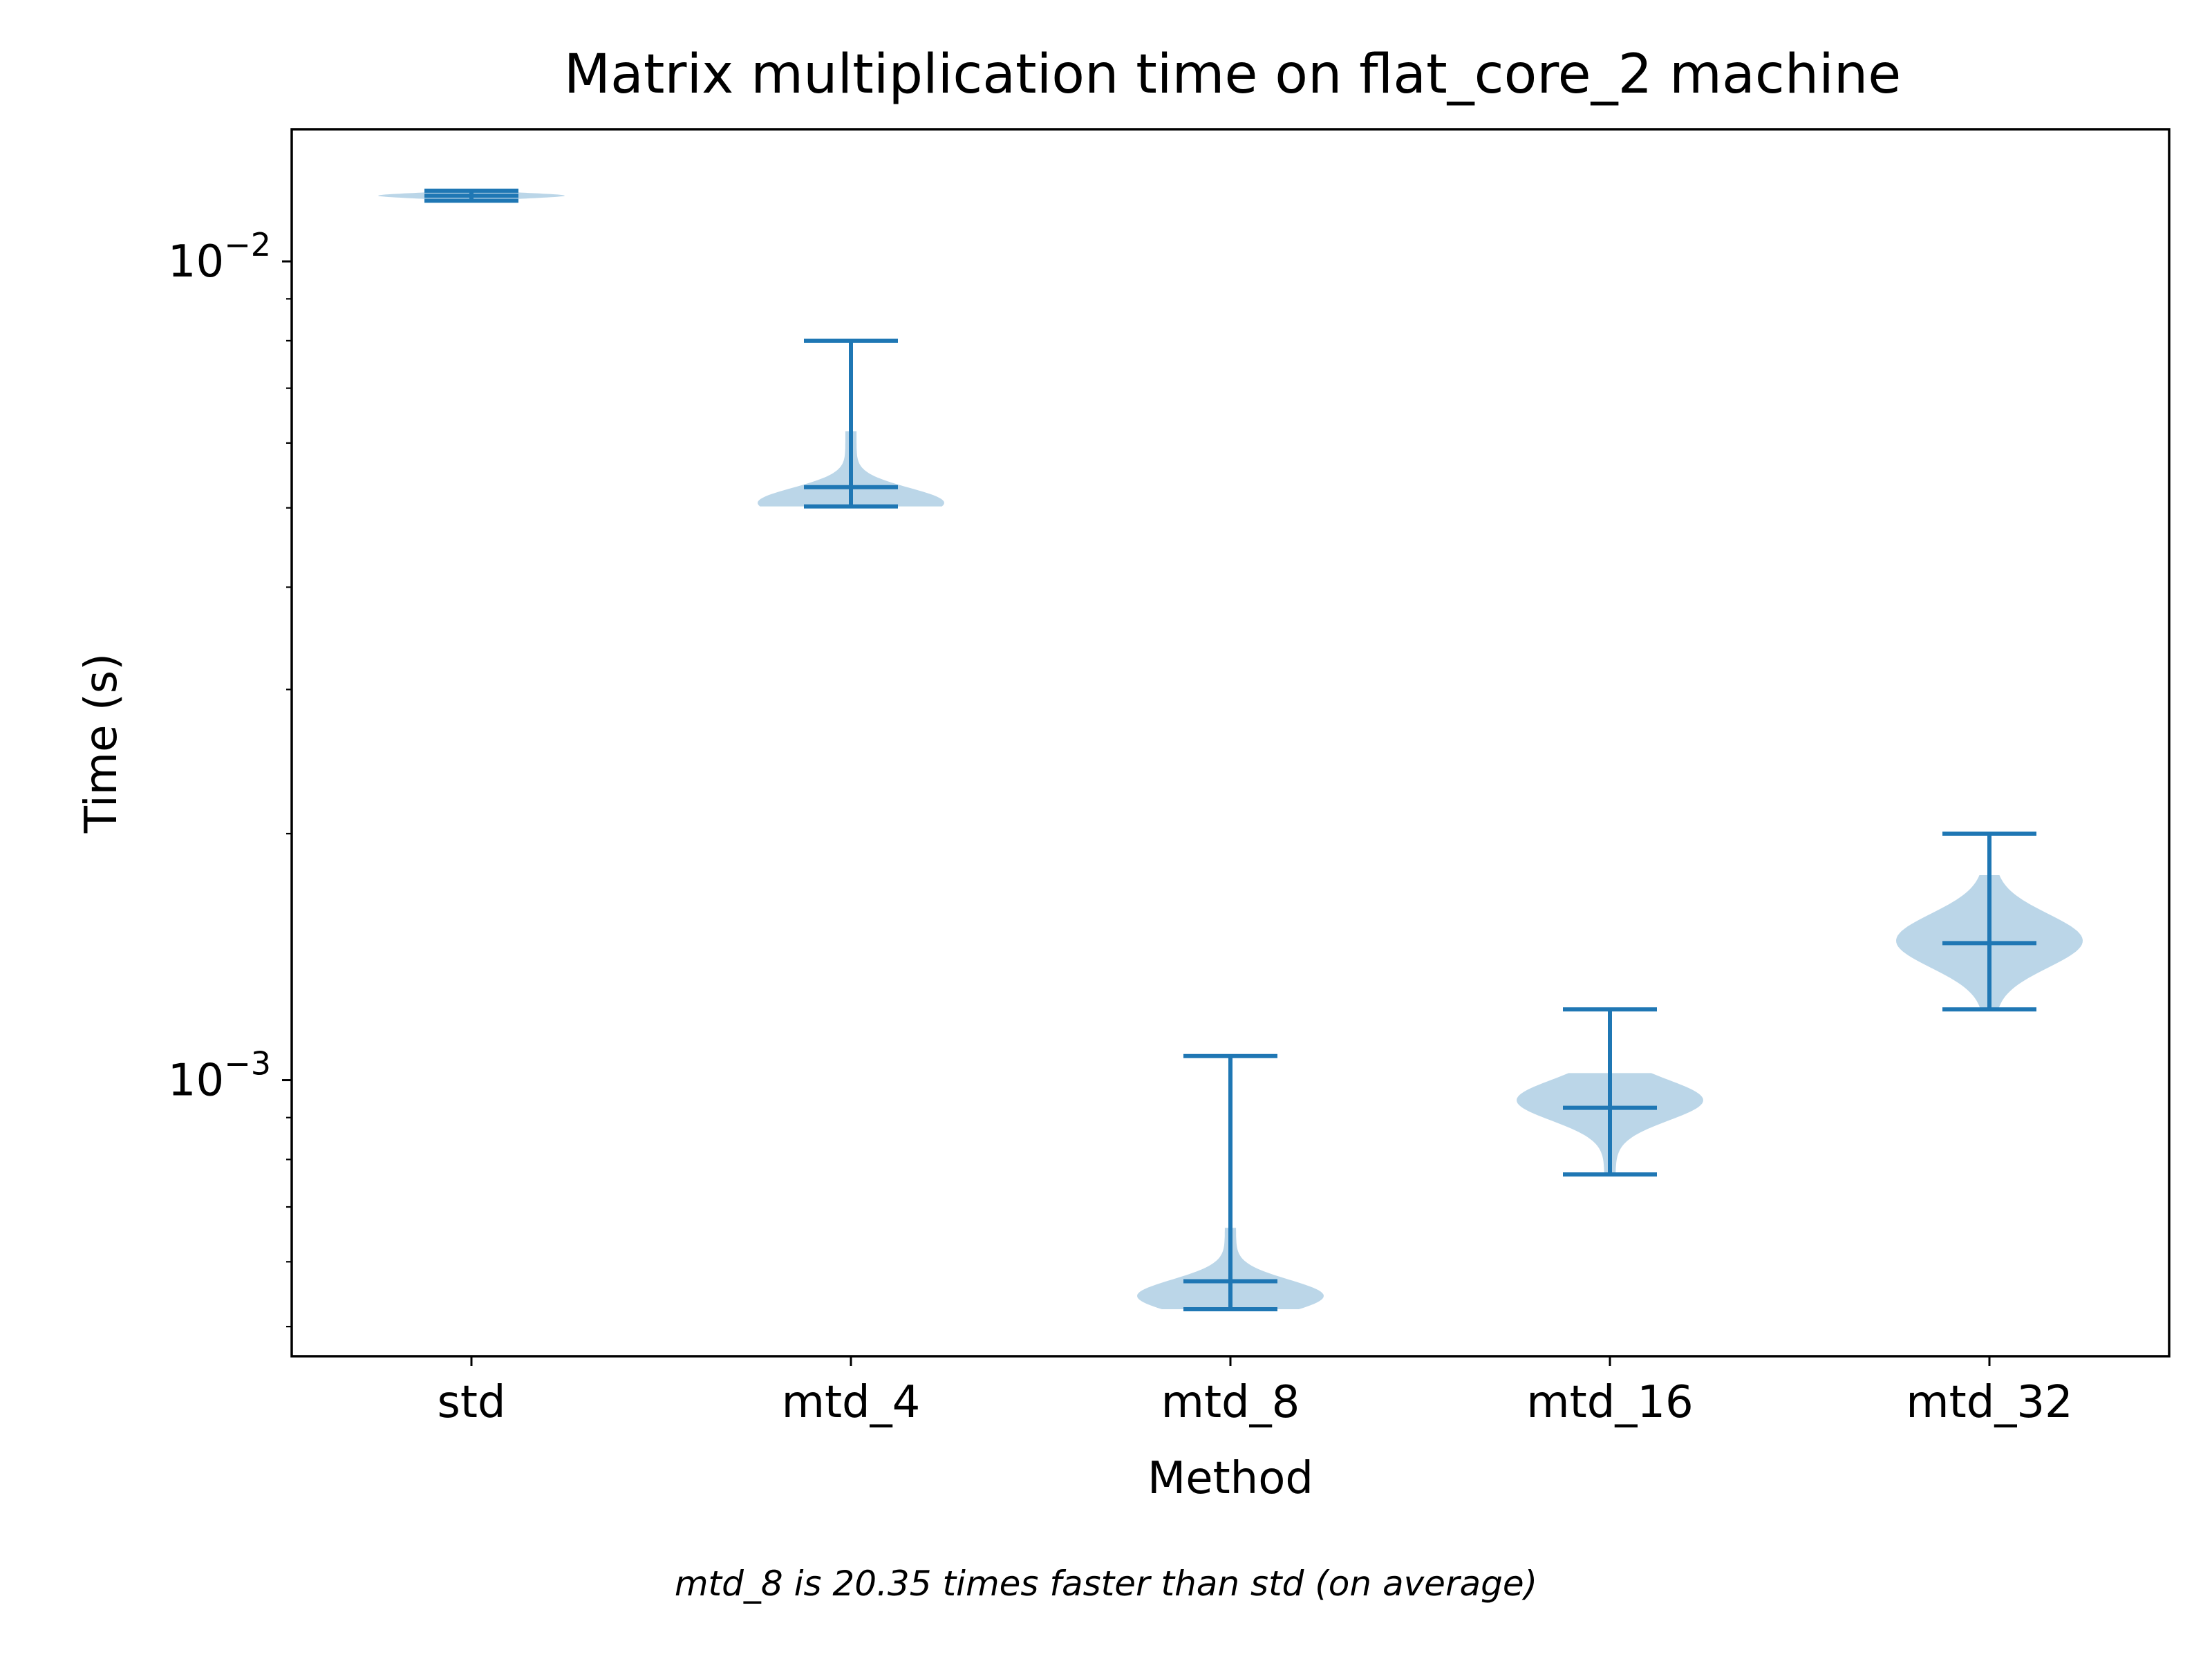  What do you see at coordinates (1610, 1402) in the screenshot?
I see `x-tick-label: mtd_16` at bounding box center [1610, 1402].